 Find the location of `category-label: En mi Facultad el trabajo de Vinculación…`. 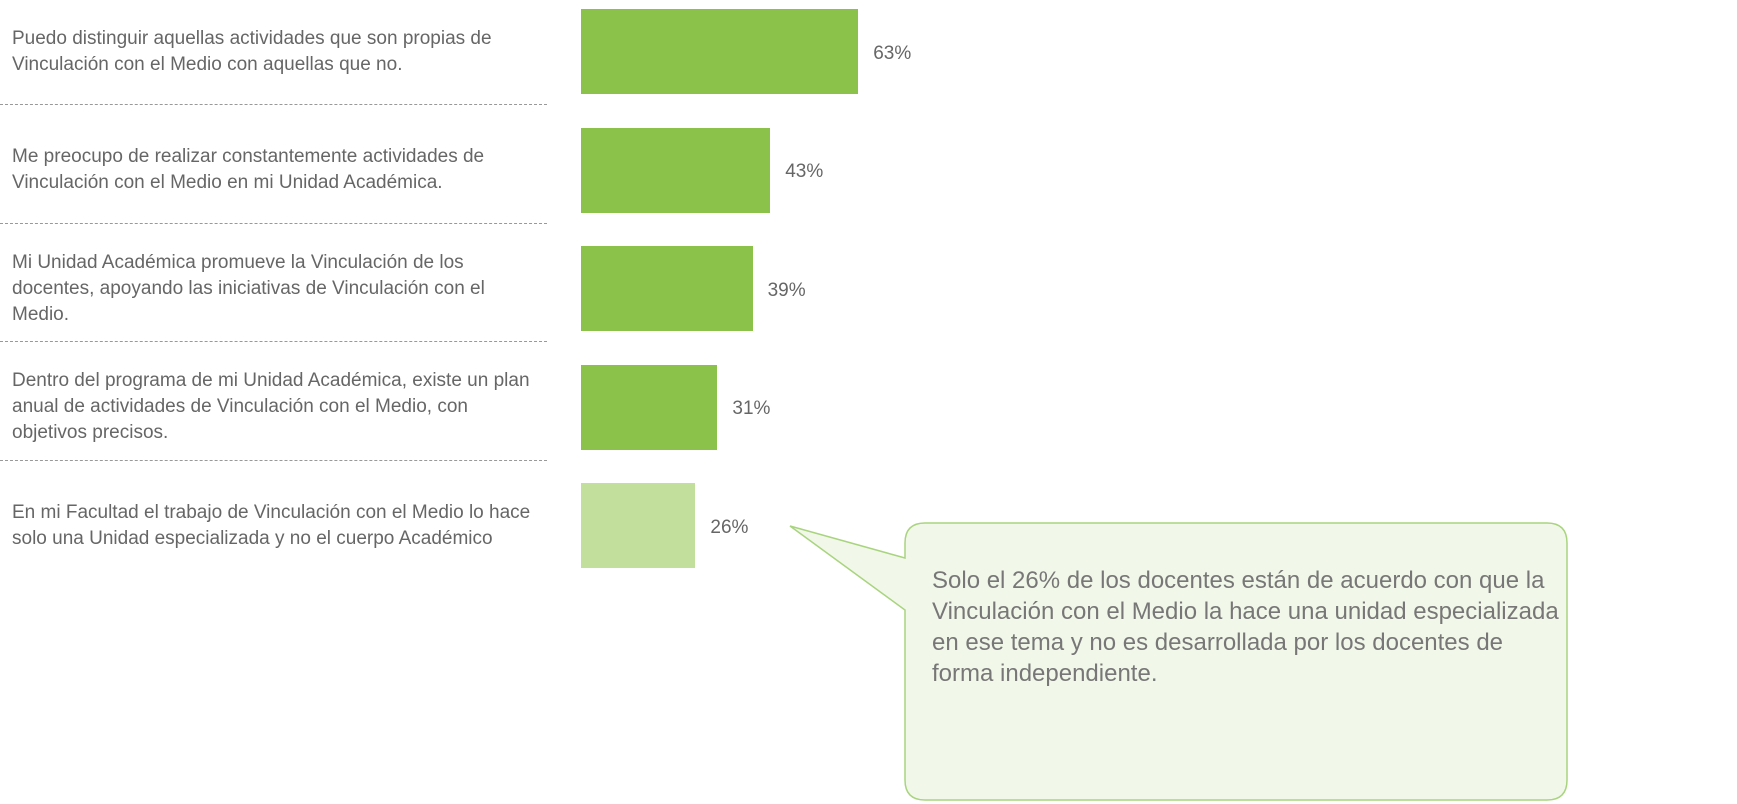

category-label: En mi Facultad el trabajo de Vinculación… is located at coordinates (271, 525).